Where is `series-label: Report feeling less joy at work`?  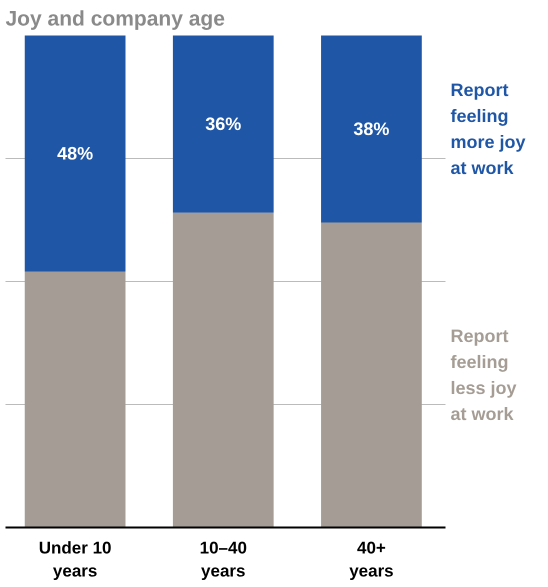
series-label: Report feeling less joy at work is located at coordinates (483, 375).